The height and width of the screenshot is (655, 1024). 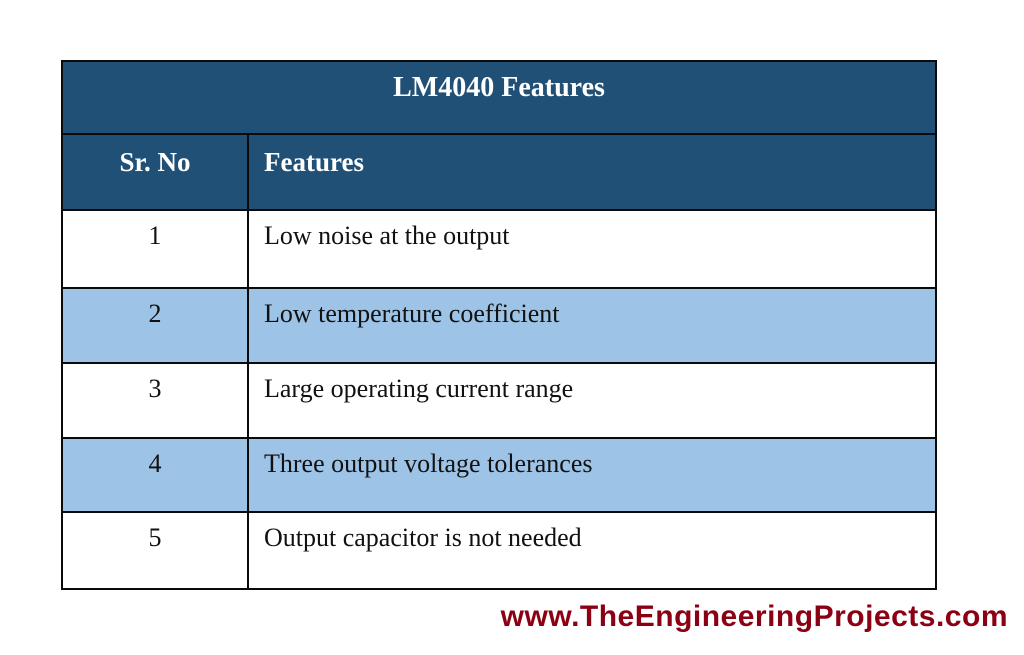 I want to click on row-sr-no: 1, so click(x=155, y=249).